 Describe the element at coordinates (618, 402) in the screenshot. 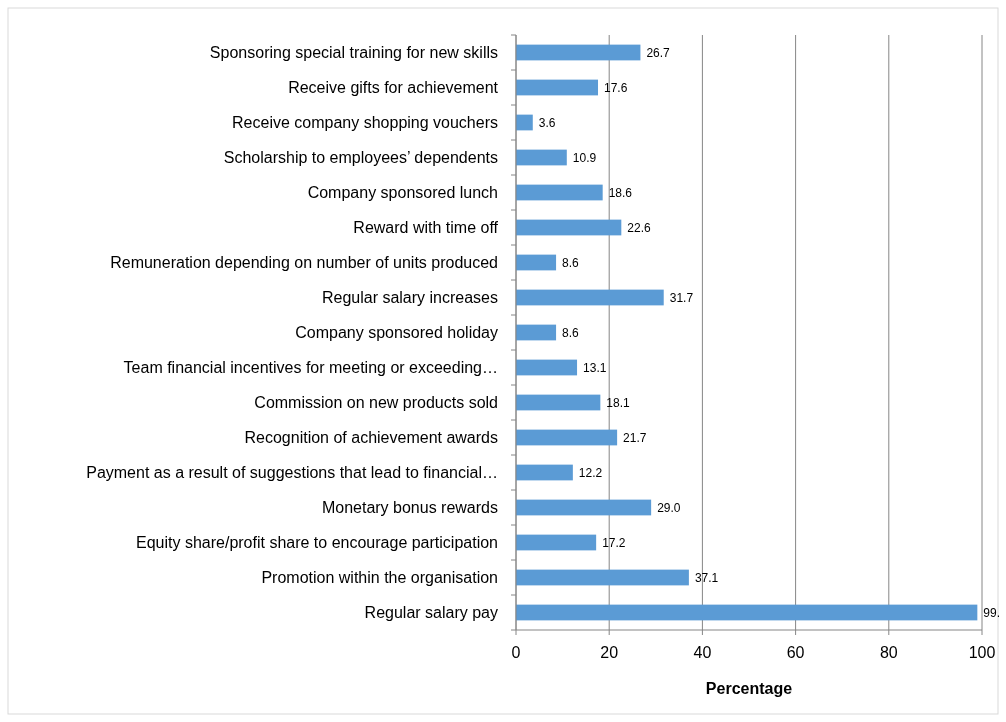

I see `data-label: 18.1` at that location.